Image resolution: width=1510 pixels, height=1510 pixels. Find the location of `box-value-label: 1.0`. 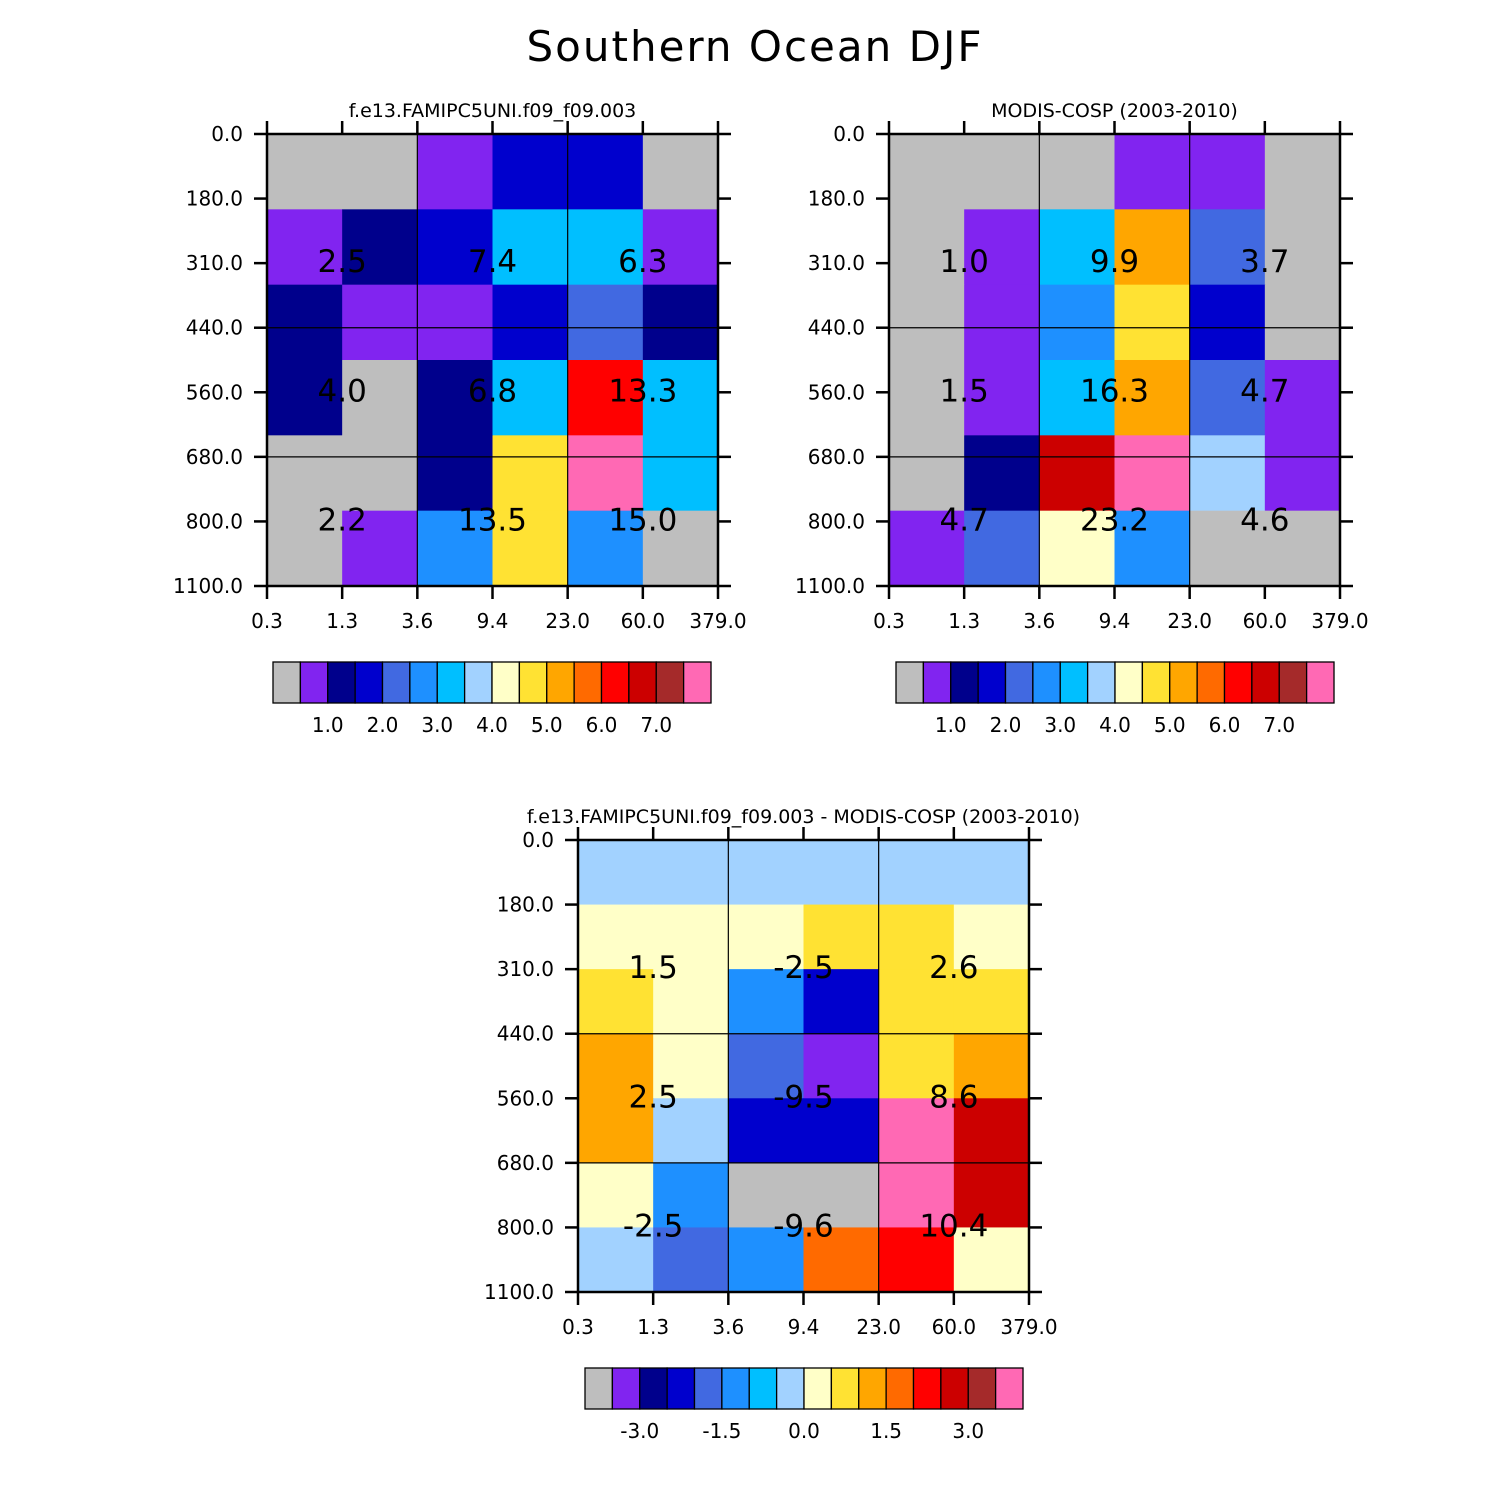

box-value-label: 1.0 is located at coordinates (964, 262).